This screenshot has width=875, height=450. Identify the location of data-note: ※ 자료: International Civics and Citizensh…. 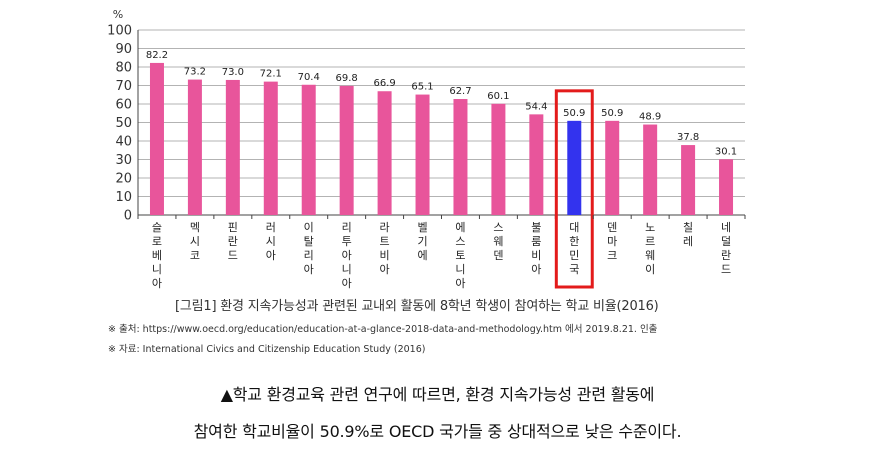
(267, 349).